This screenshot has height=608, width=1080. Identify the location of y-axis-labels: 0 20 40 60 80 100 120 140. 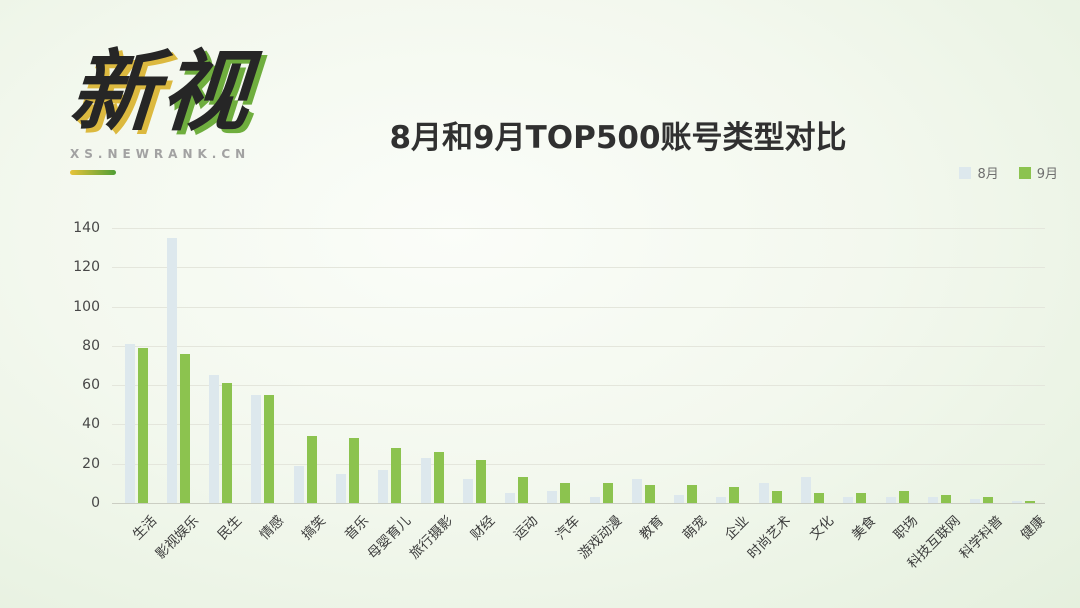
(74, 365).